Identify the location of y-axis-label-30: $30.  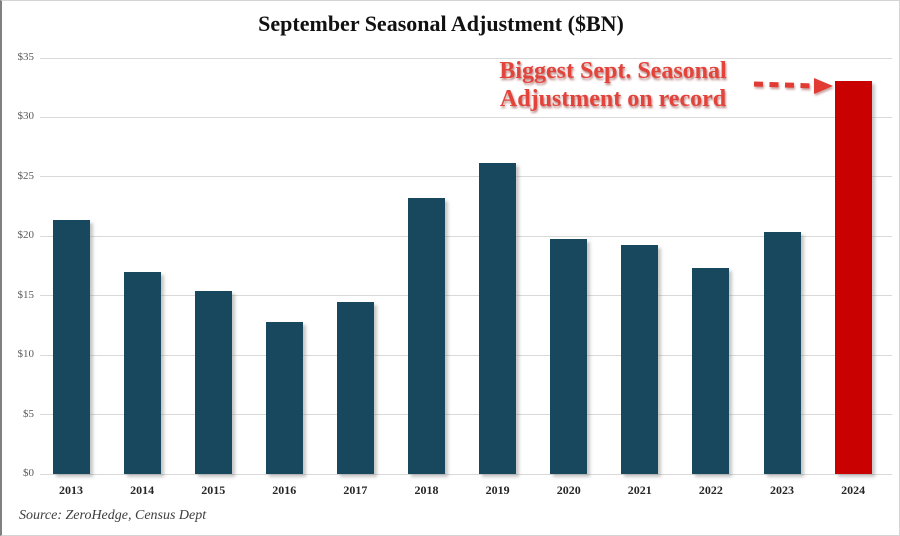
(26, 116).